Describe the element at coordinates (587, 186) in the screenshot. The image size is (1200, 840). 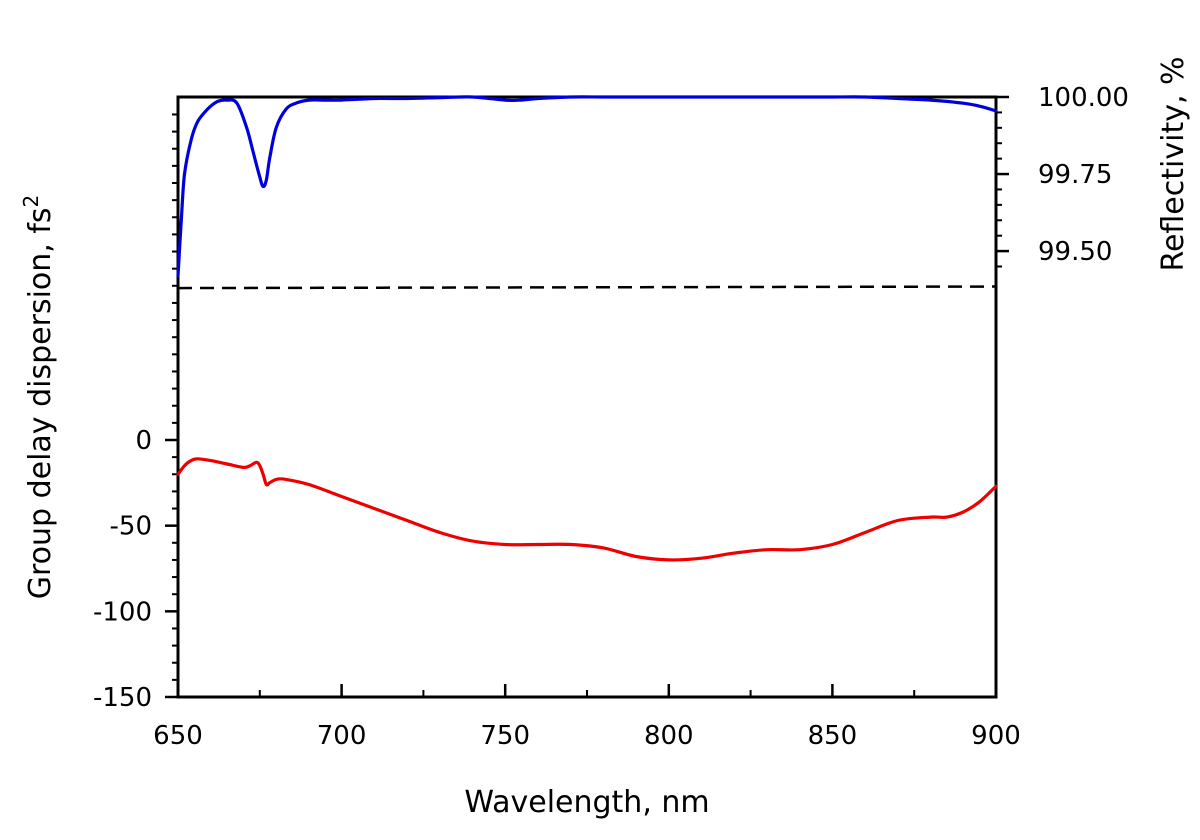
I see `reflectivity-series-line` at that location.